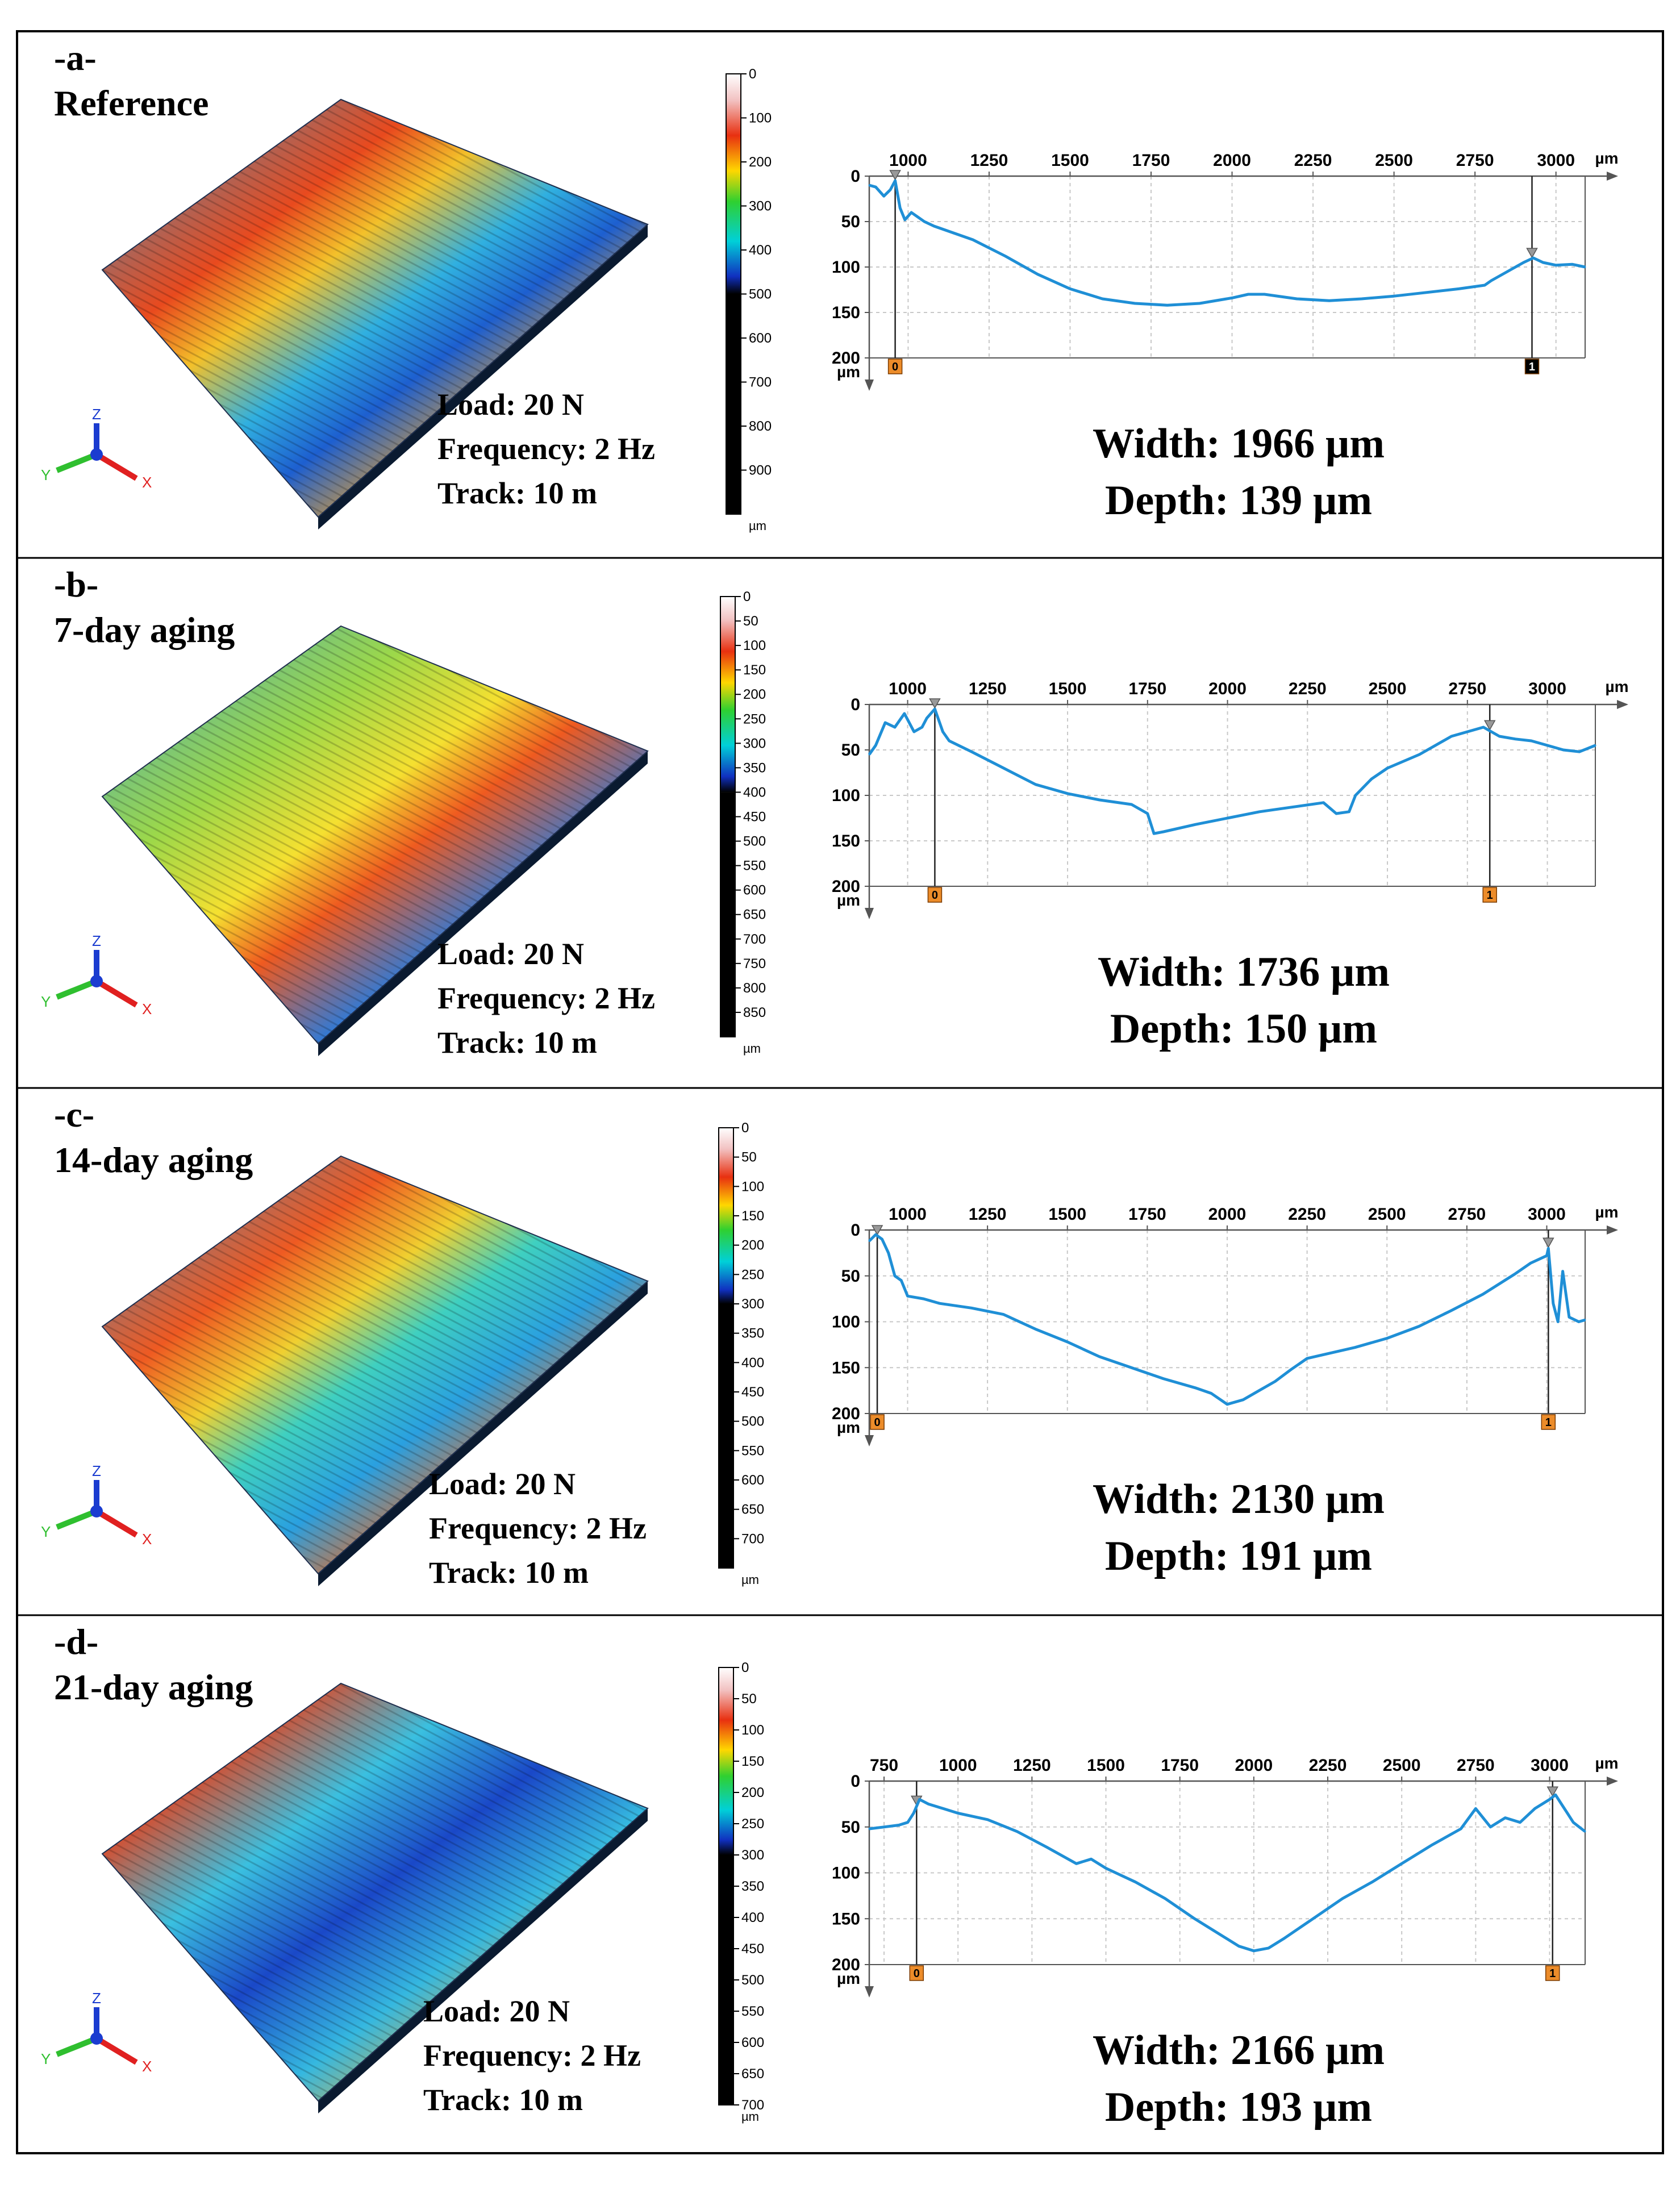  I want to click on x-tick-label: 2000, so click(1232, 160).